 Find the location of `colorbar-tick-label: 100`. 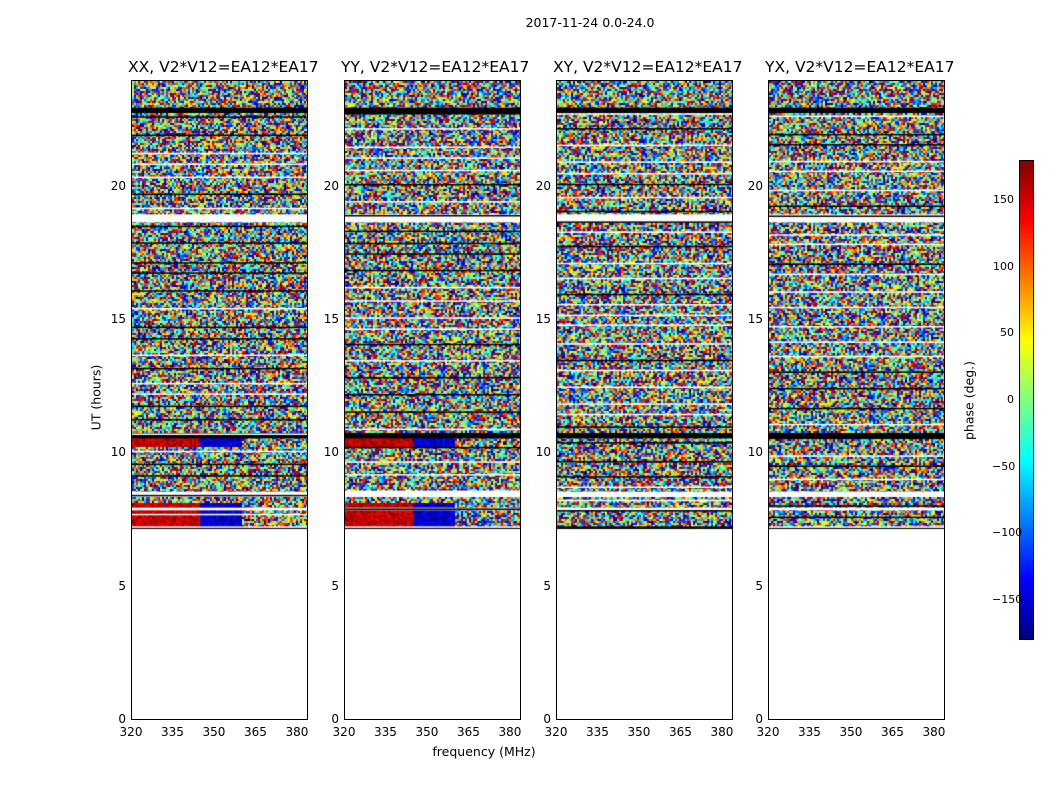

colorbar-tick-label: 100 is located at coordinates (1003, 266).